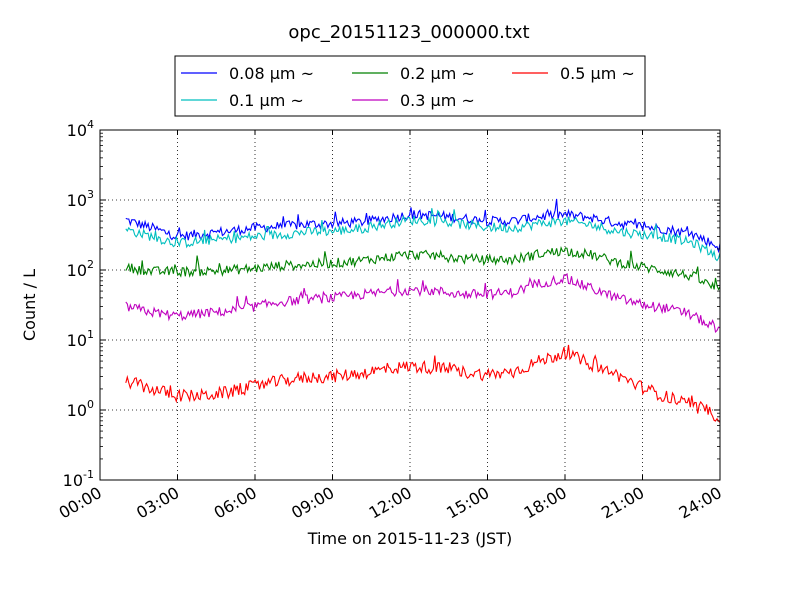  I want to click on y-tick-label: 10², so click(80, 269).